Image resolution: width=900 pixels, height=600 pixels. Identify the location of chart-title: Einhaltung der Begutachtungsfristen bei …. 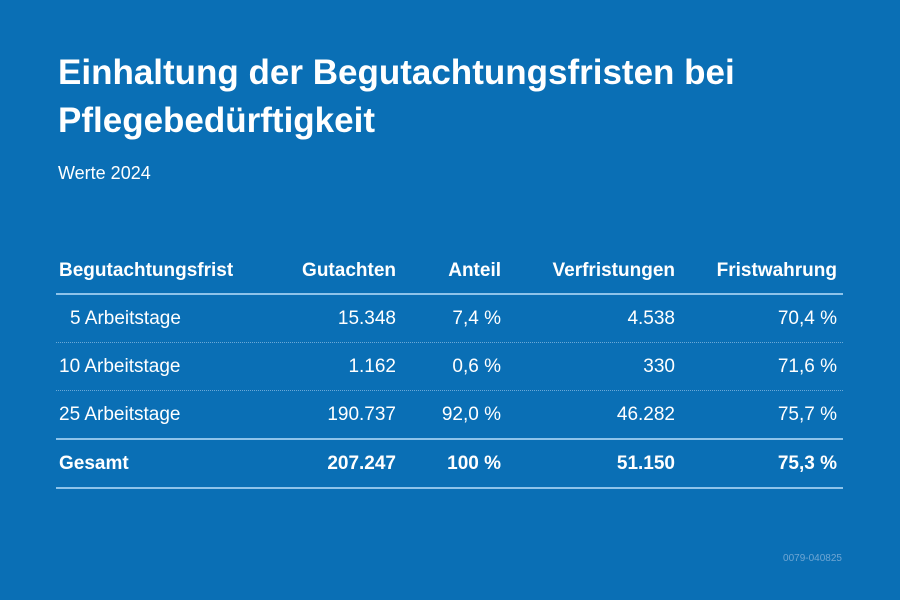
(396, 96).